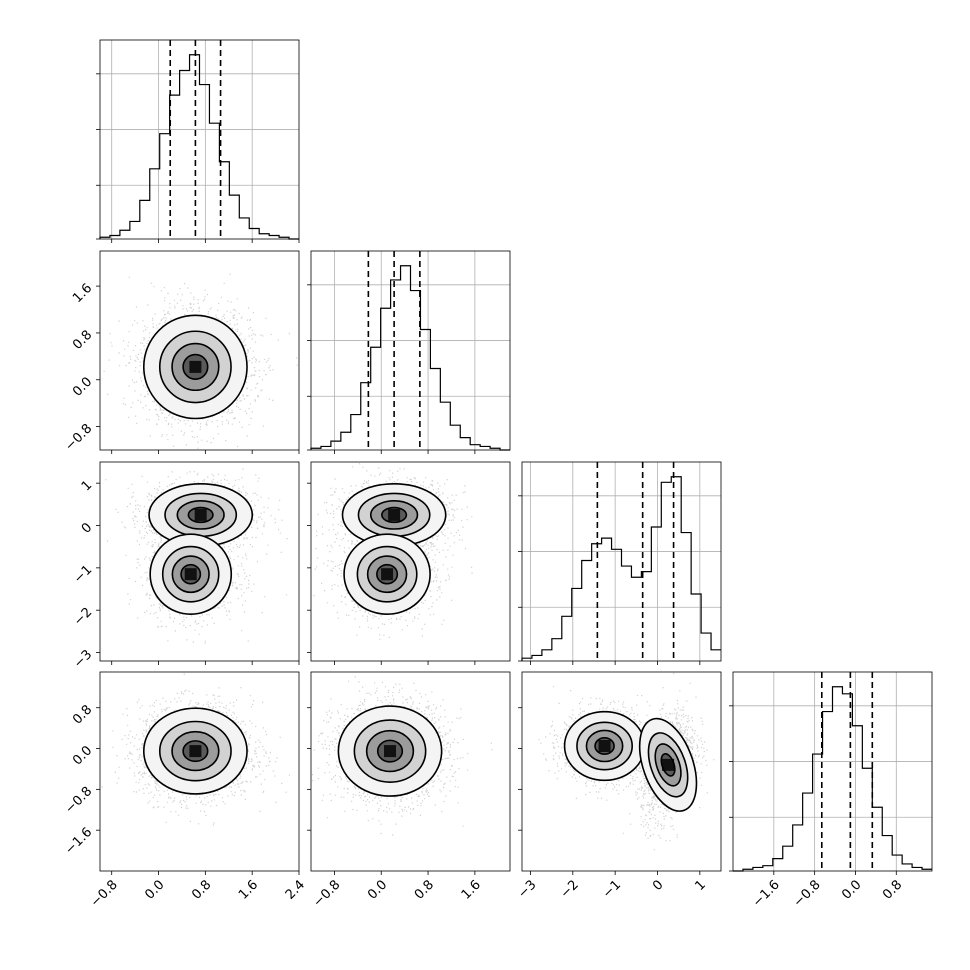 Image resolution: width=970 pixels, height=970 pixels. What do you see at coordinates (87, 528) in the screenshot?
I see `y-tick-label: 0` at bounding box center [87, 528].